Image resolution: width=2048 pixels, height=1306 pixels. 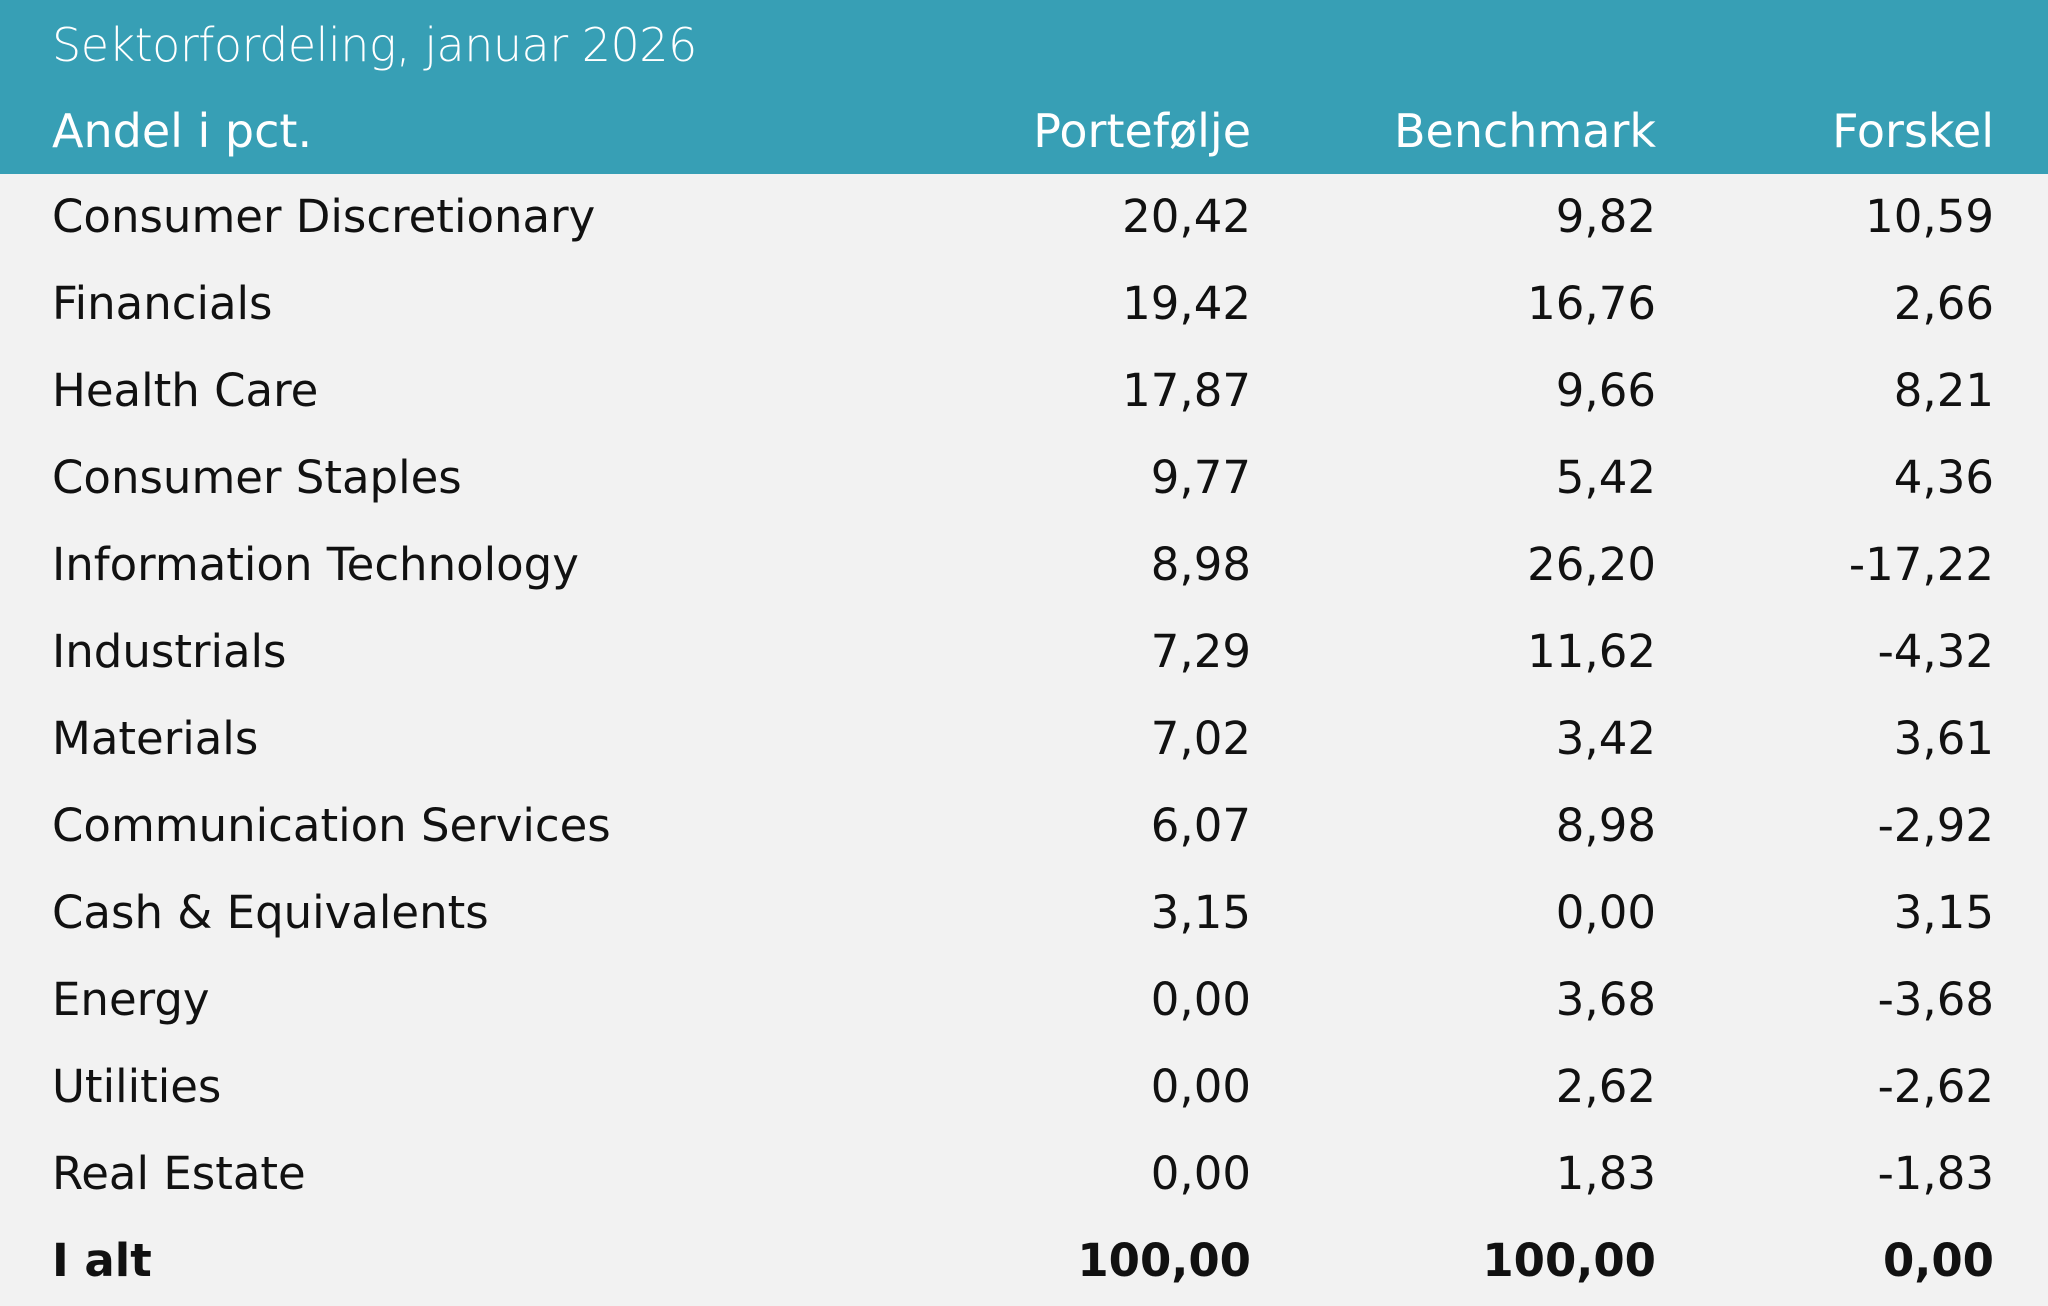 What do you see at coordinates (1935, 651) in the screenshot?
I see `cell-difference: -4,32` at bounding box center [1935, 651].